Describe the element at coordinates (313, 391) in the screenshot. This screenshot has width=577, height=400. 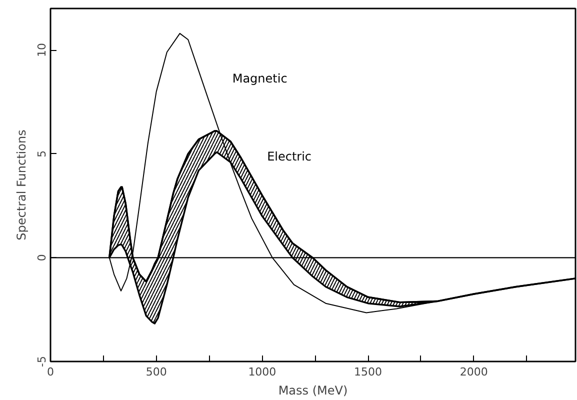
I see `x-axis-title: Mass (MeV)` at that location.